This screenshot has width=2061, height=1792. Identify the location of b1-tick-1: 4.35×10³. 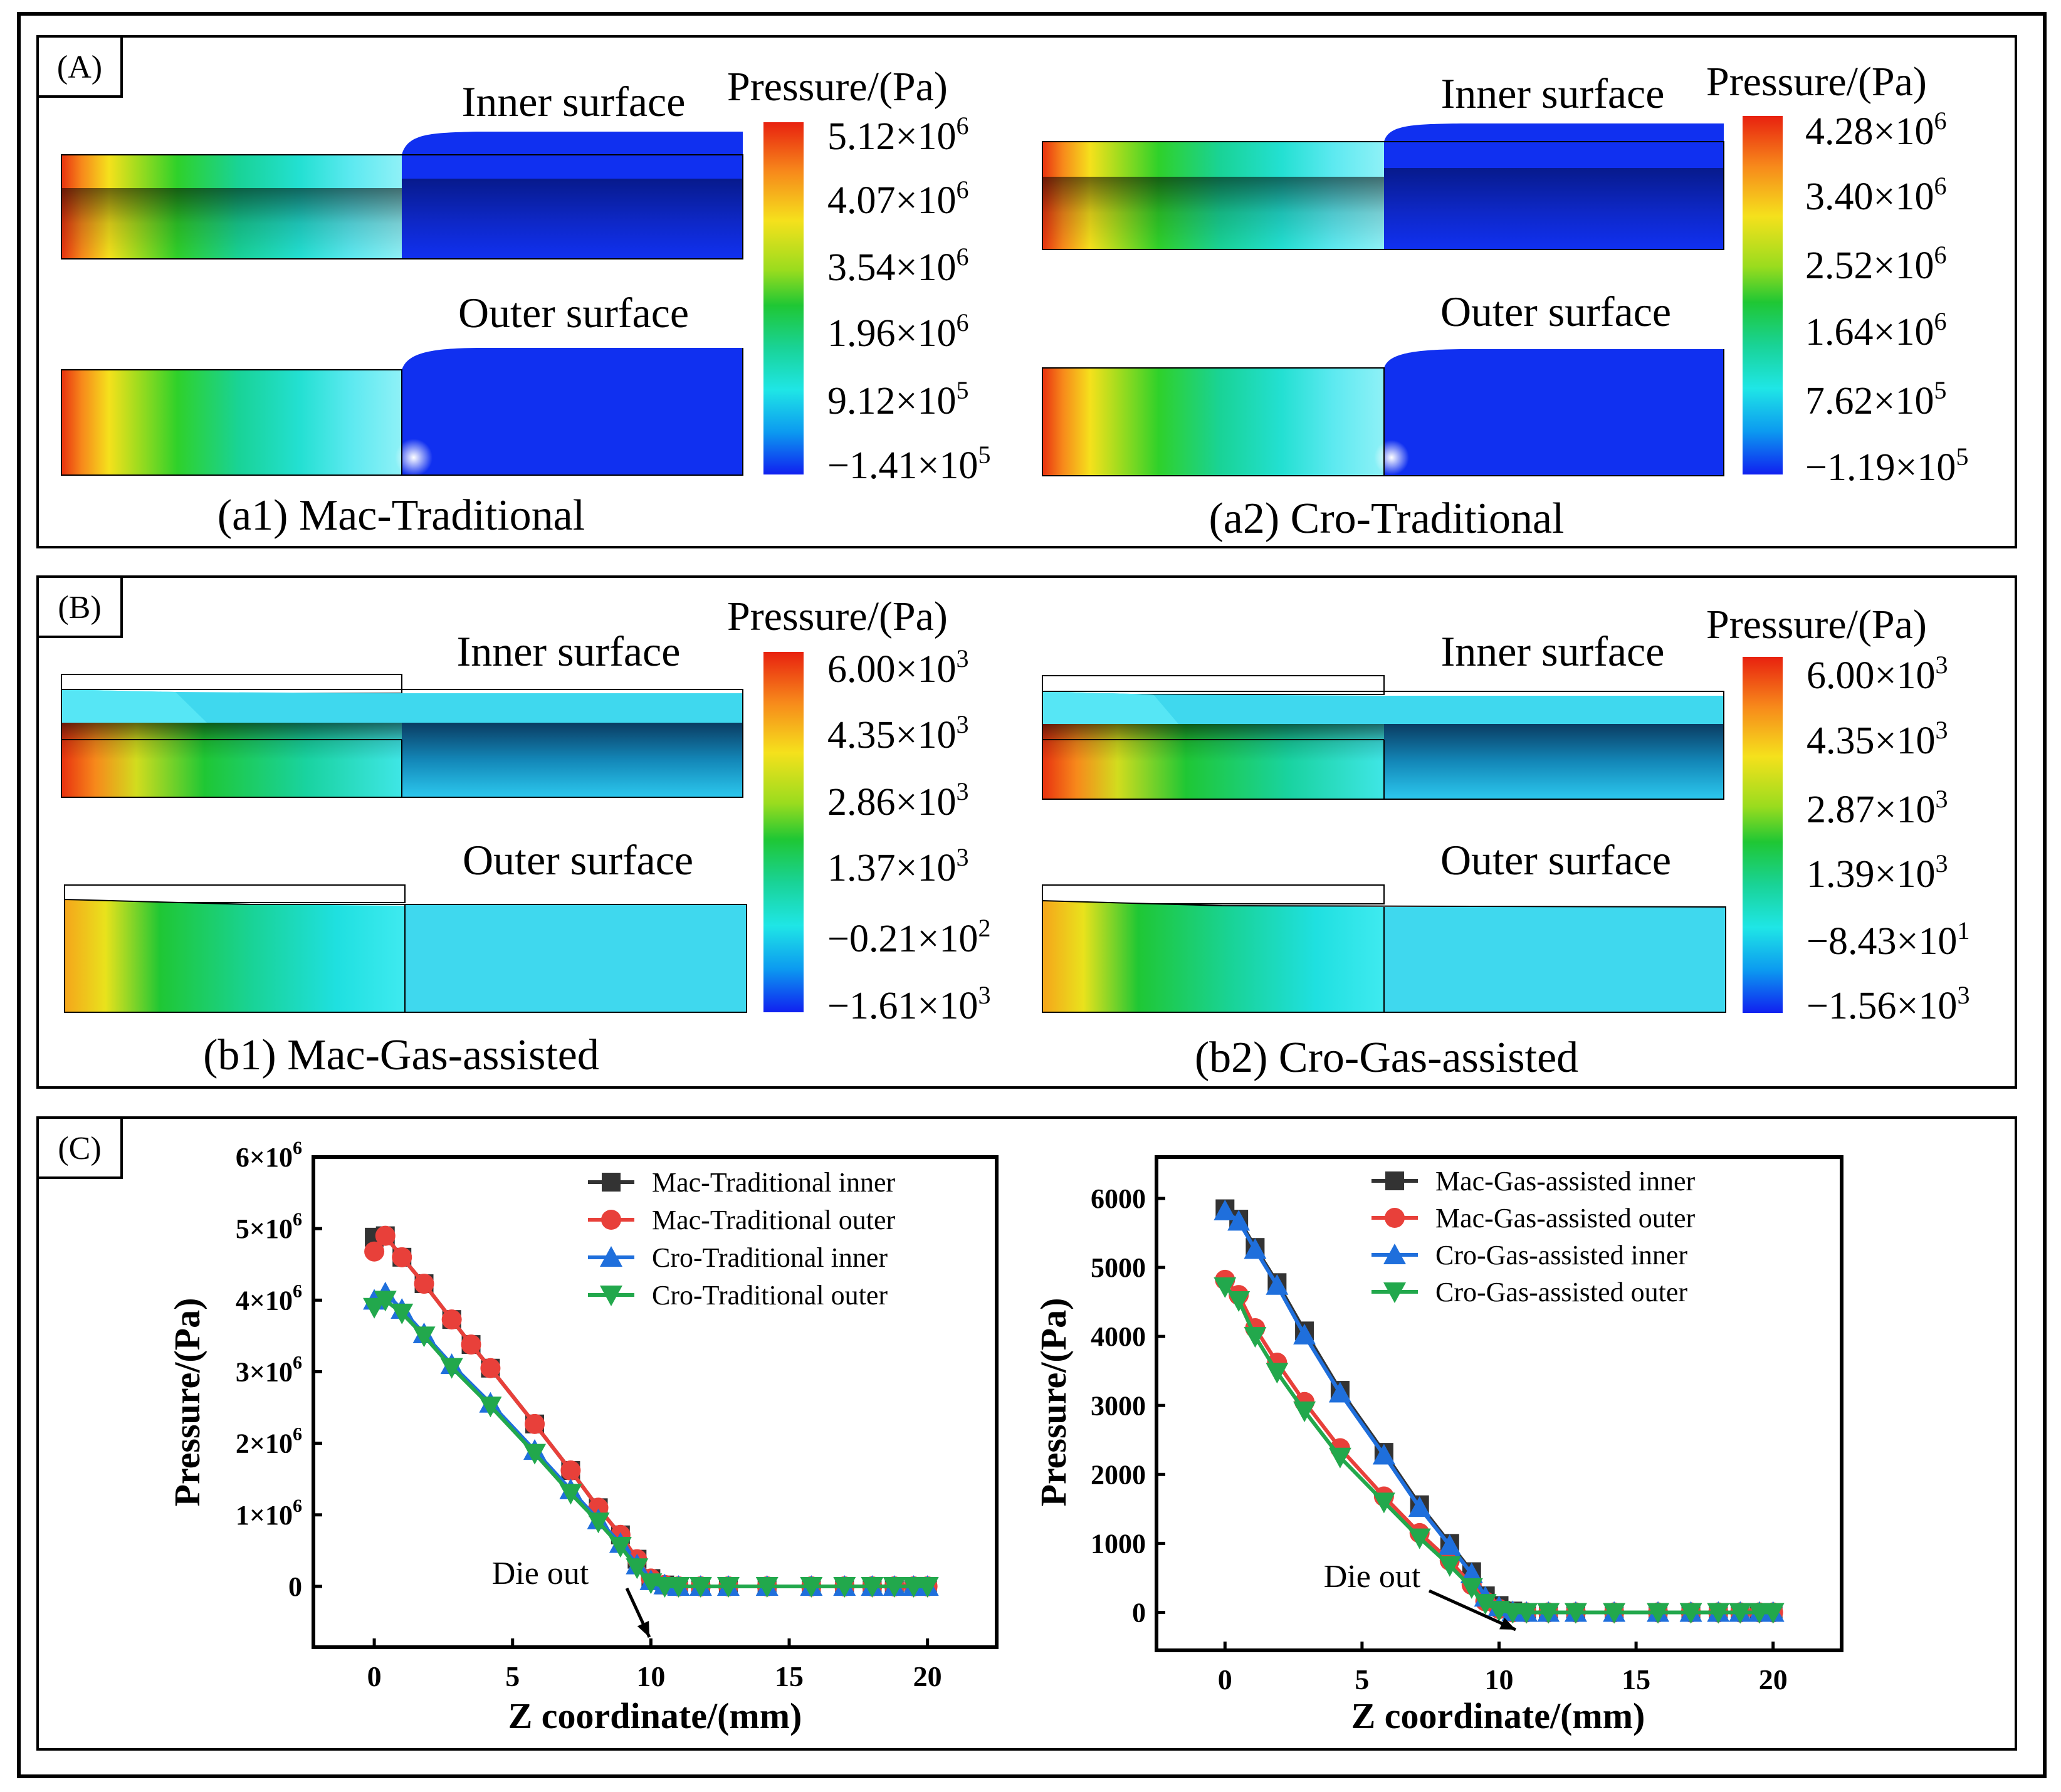
(898, 734).